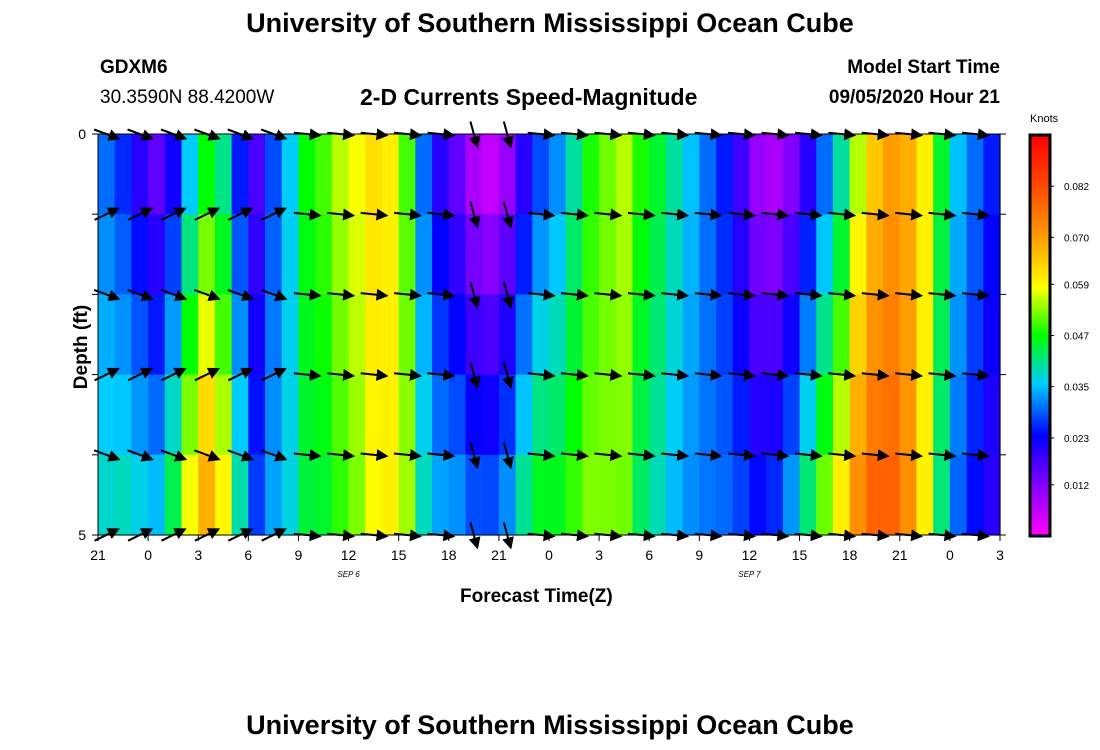  I want to click on x-tick-label: 0, so click(950, 555).